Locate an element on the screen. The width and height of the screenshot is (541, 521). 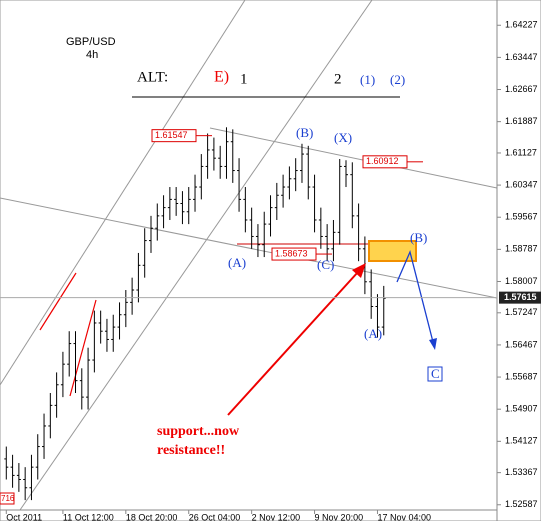
y-tick-label: 1.56467 is located at coordinates (521, 344).